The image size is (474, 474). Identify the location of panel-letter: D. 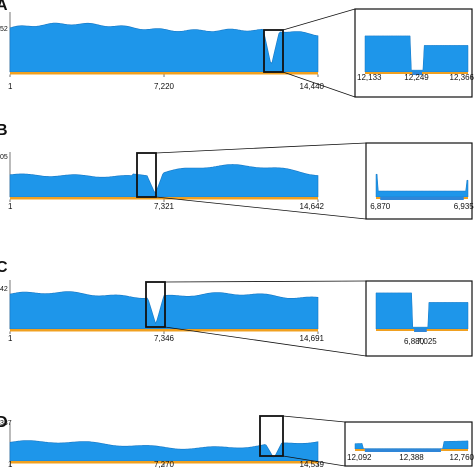
(4, 422).